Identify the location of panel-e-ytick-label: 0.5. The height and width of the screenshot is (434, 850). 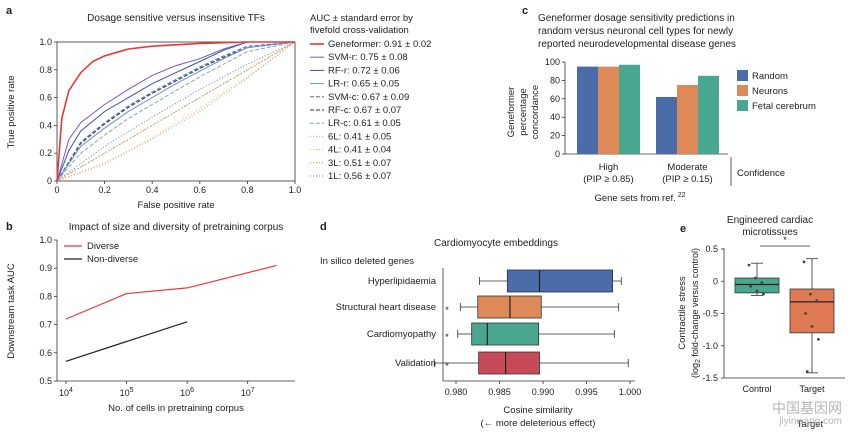
(711, 249).